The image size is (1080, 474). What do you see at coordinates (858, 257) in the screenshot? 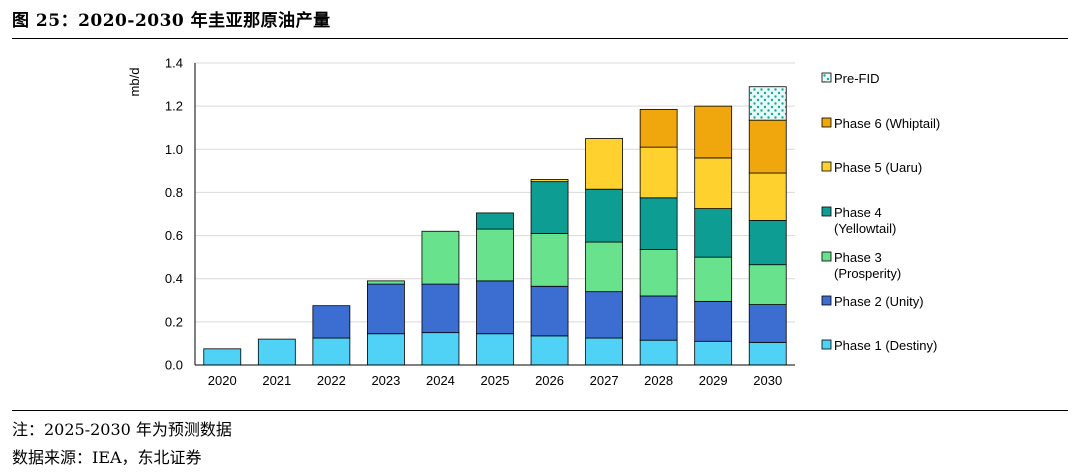
I see `legend-label: Phase 3` at bounding box center [858, 257].